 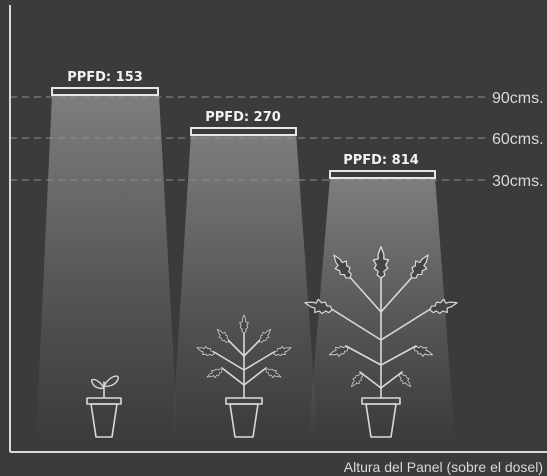 What do you see at coordinates (518, 139) in the screenshot?
I see `height-label-60: 60cms.` at bounding box center [518, 139].